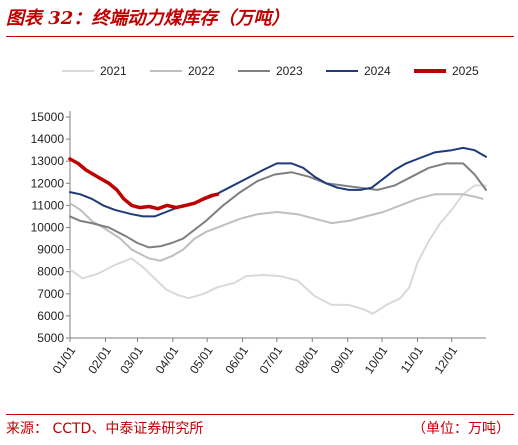 This screenshot has width=518, height=445. I want to click on x-tick-label: 11/01, so click(412, 359).